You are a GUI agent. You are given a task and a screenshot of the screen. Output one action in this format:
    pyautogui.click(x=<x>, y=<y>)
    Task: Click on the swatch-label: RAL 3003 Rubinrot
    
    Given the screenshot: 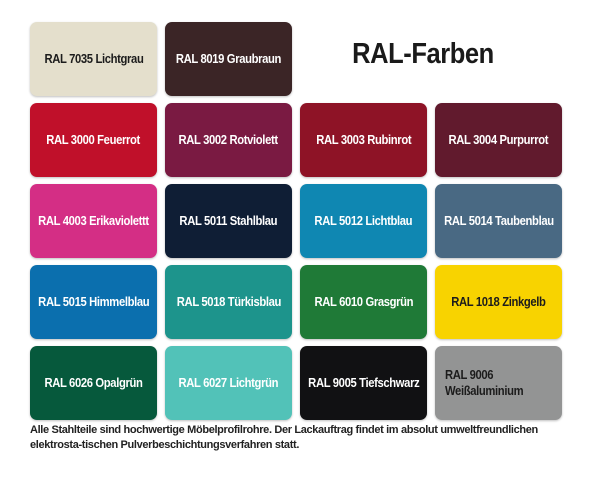 What is the action you would take?
    pyautogui.click(x=363, y=140)
    